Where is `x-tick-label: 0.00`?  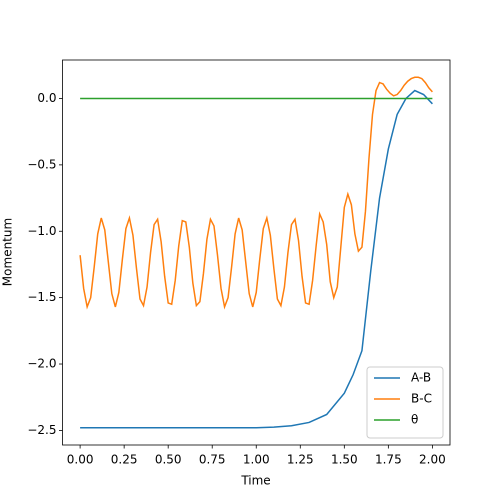
x-tick-label: 0.00 is located at coordinates (80, 460).